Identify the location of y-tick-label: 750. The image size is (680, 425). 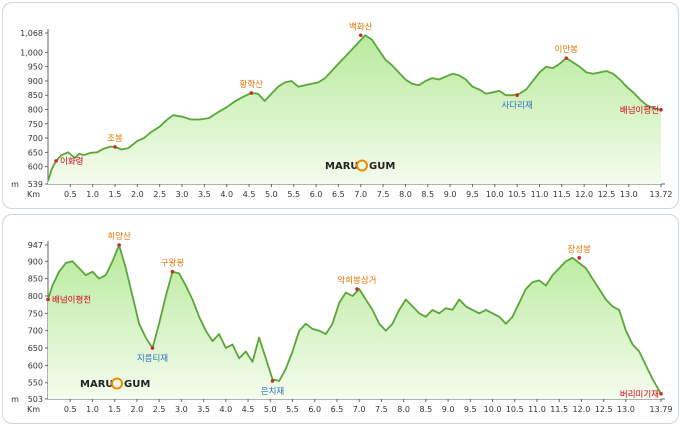
(35, 313).